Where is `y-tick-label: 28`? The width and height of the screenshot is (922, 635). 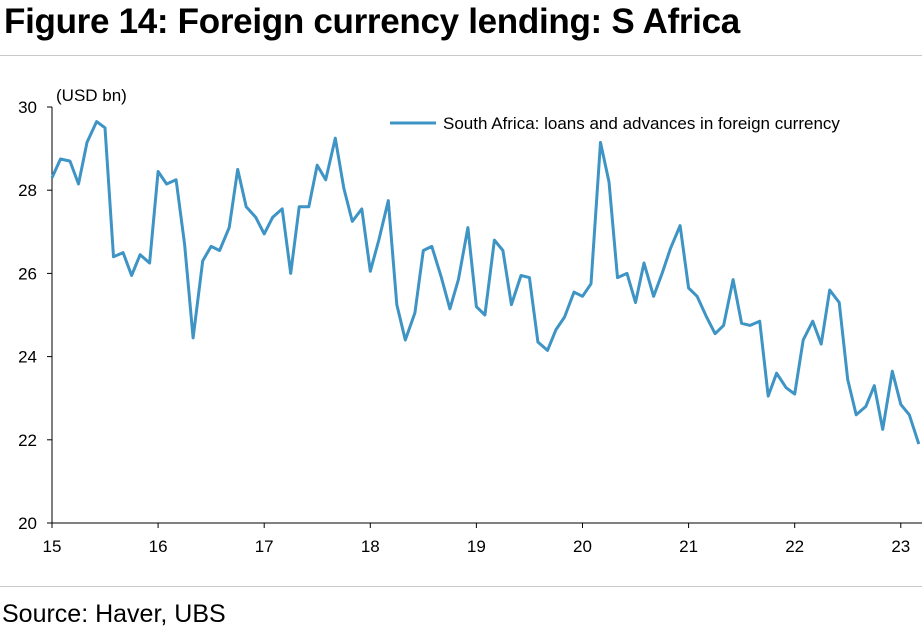 y-tick-label: 28 is located at coordinates (27, 190).